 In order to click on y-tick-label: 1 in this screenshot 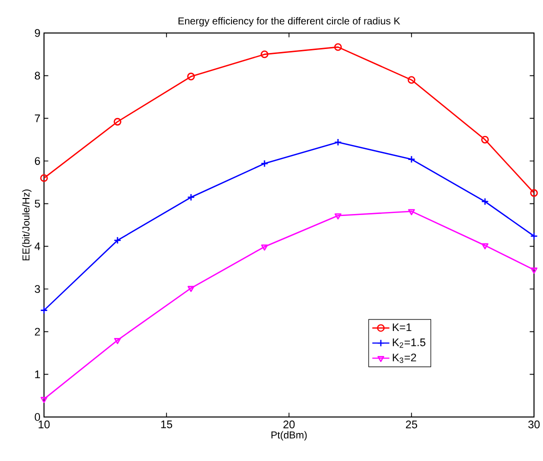, I will do `click(37, 374)`.